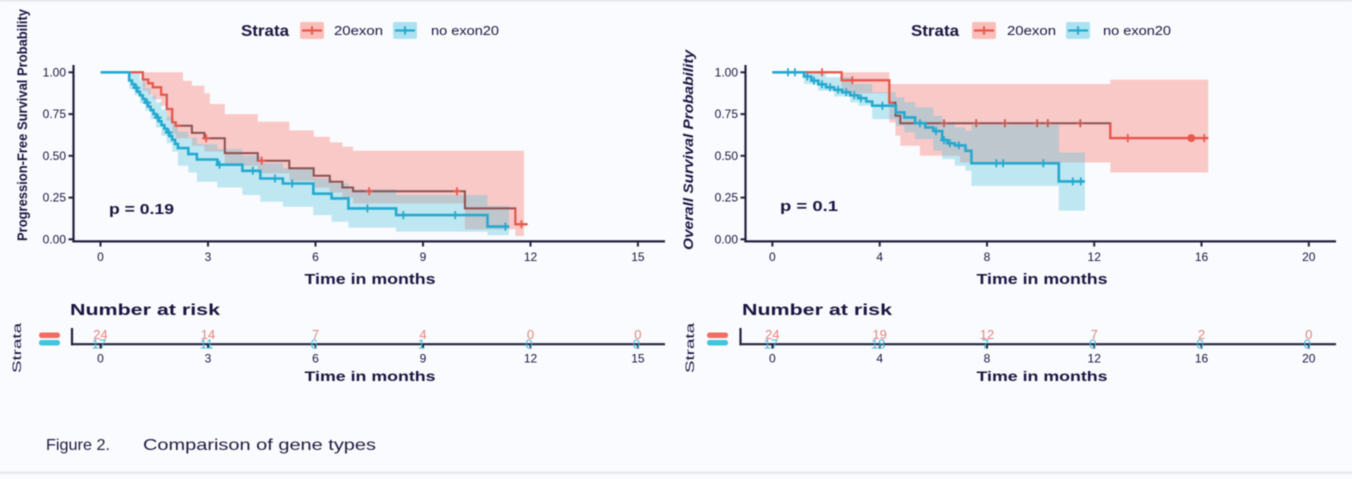  Describe the element at coordinates (421, 344) in the screenshot. I see `svg-text: 1` at that location.